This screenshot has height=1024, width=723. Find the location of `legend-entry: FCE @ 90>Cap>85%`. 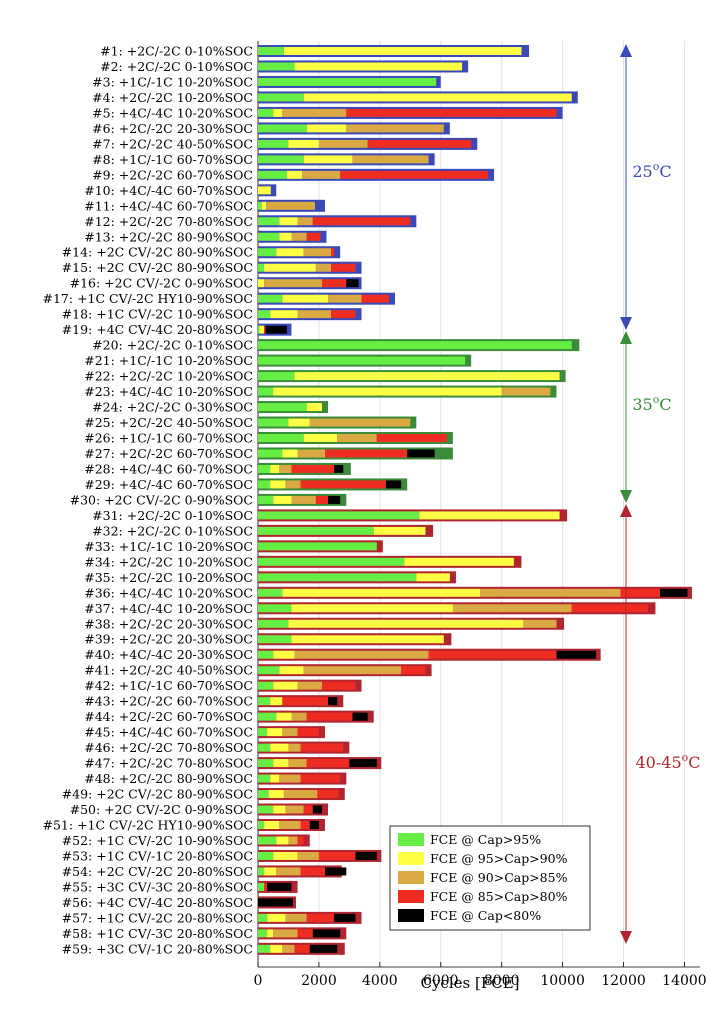

legend-entry: FCE @ 90>Cap>85% is located at coordinates (499, 877).